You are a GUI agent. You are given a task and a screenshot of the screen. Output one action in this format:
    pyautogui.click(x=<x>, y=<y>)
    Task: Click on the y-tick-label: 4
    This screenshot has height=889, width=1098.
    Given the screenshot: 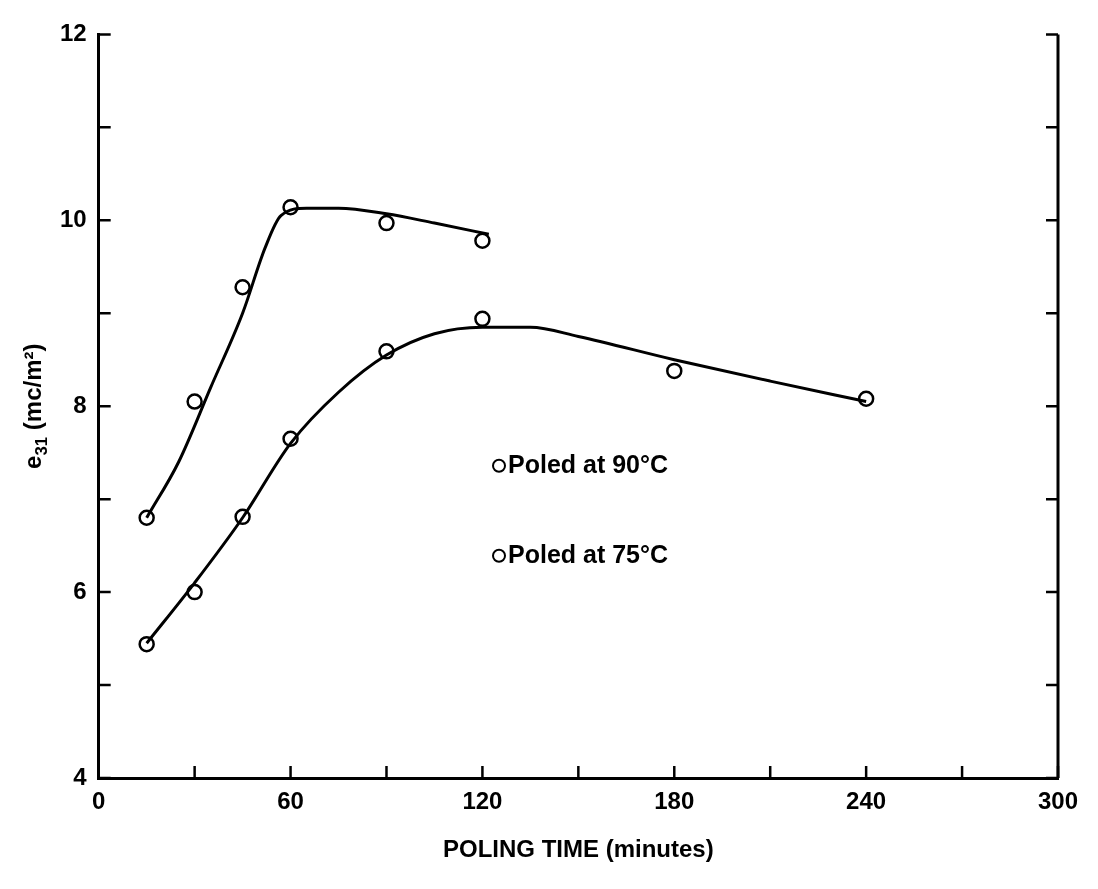 What is the action you would take?
    pyautogui.click(x=80, y=776)
    